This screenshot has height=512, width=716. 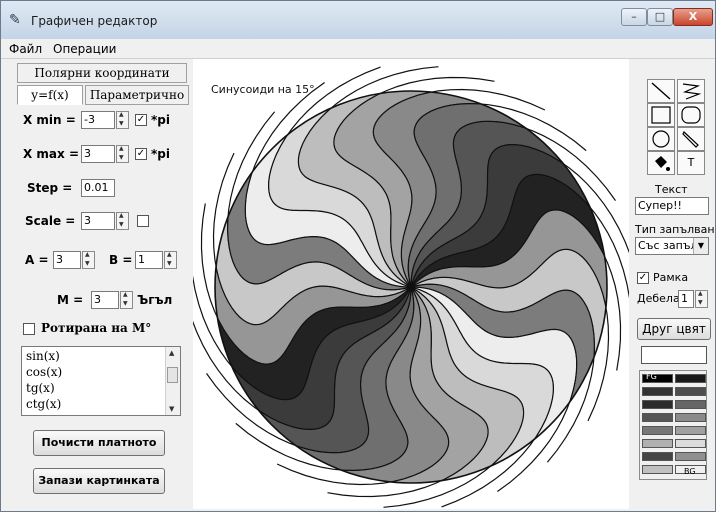 What do you see at coordinates (675, 229) in the screenshot?
I see `fill-type-label: Тип запълване` at bounding box center [675, 229].